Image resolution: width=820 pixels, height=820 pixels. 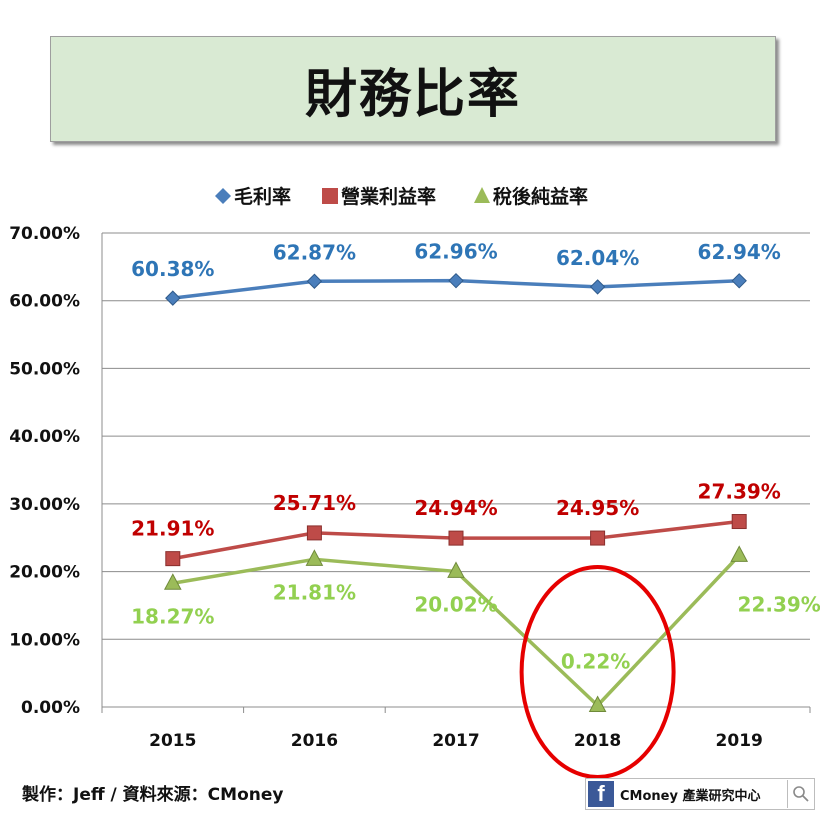 What do you see at coordinates (172, 529) in the screenshot?
I see `data-label: 21.91%` at bounding box center [172, 529].